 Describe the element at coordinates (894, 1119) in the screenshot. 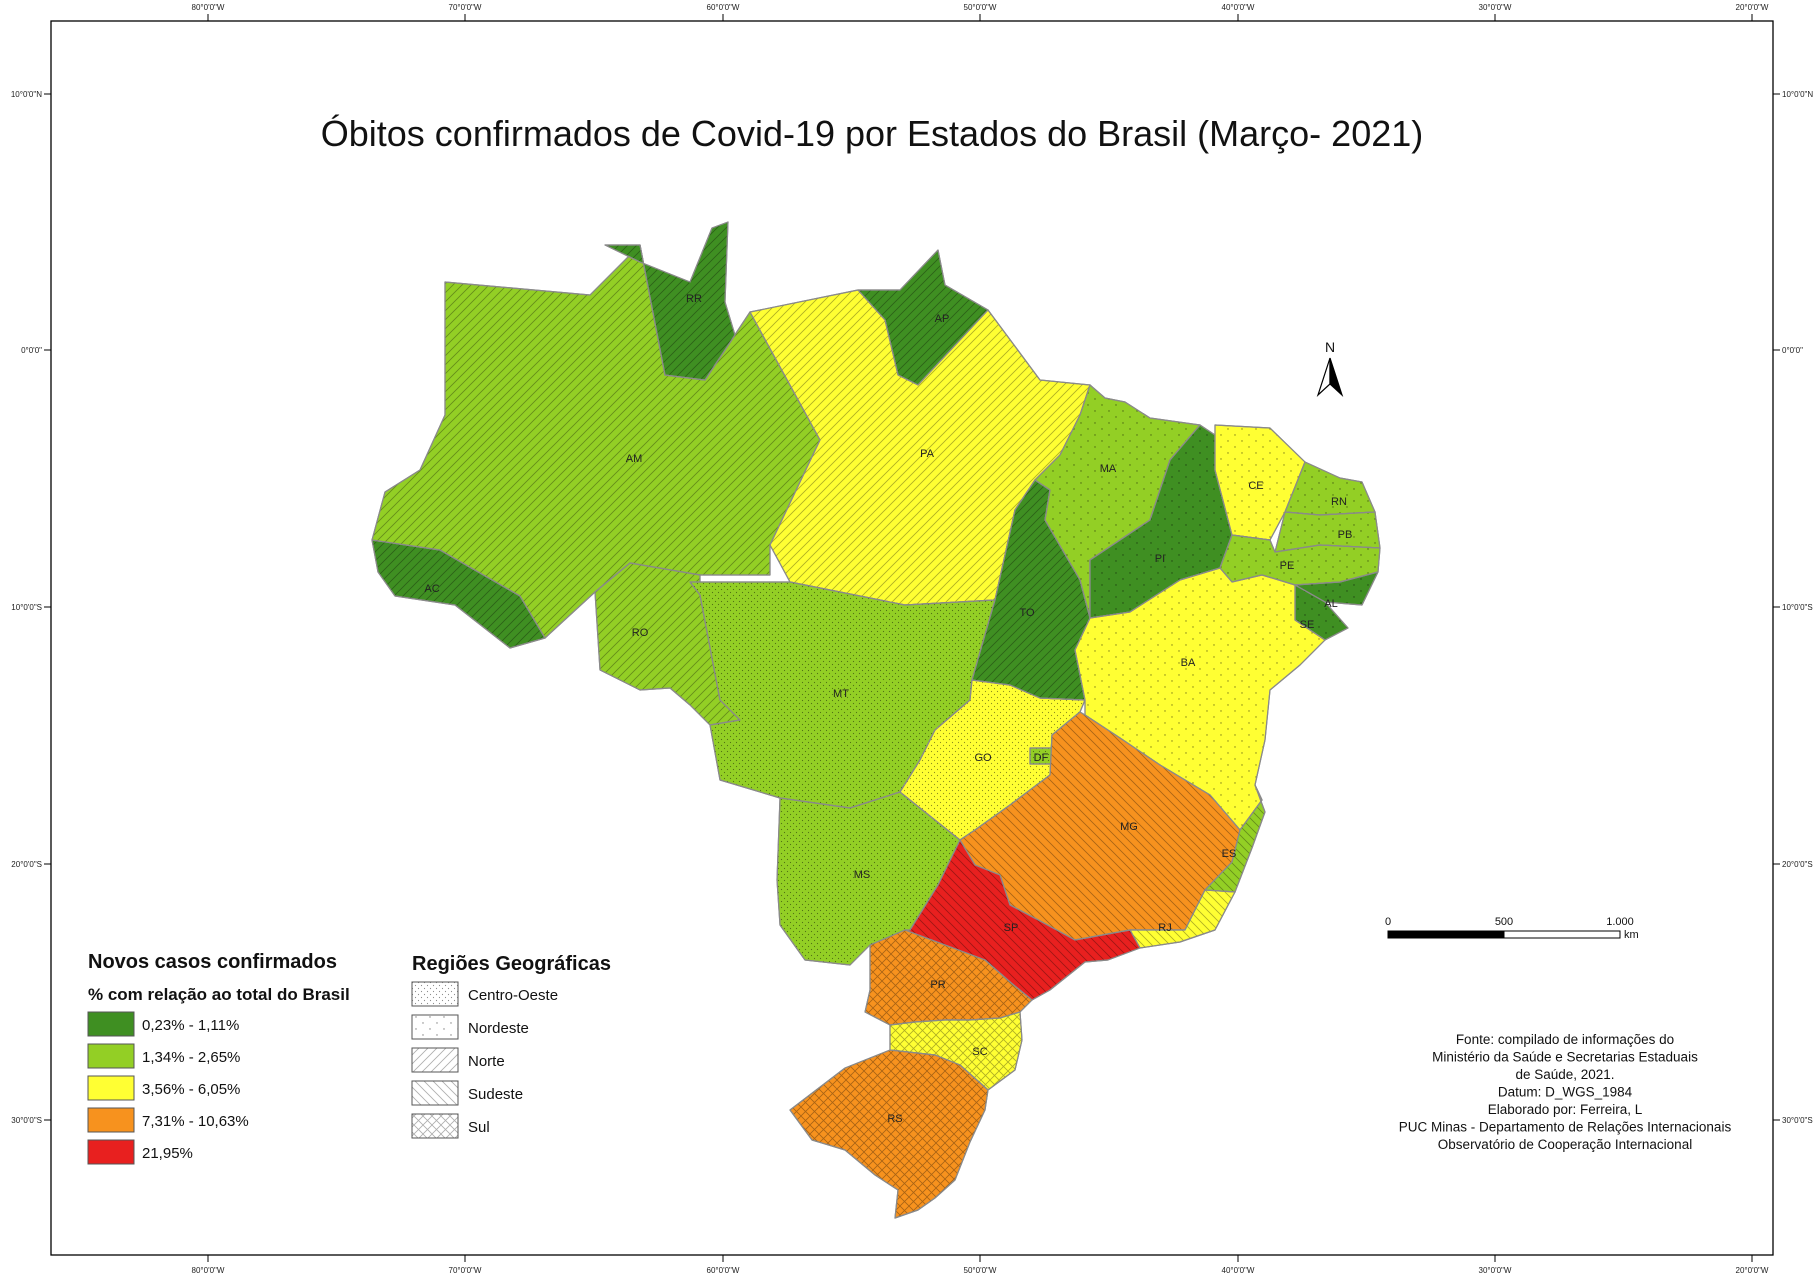

I see `state-label-RS: RS` at that location.